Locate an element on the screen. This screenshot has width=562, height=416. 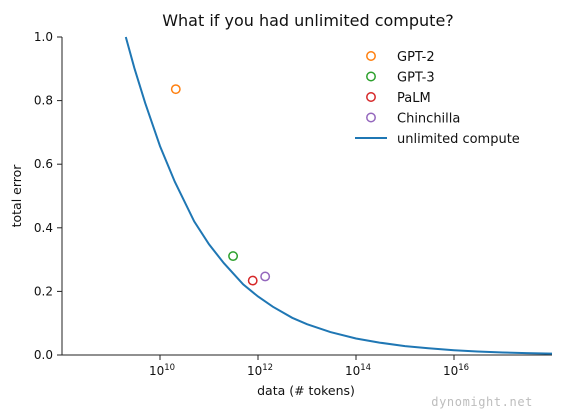
x-tick-label: 1012 is located at coordinates (260, 370).